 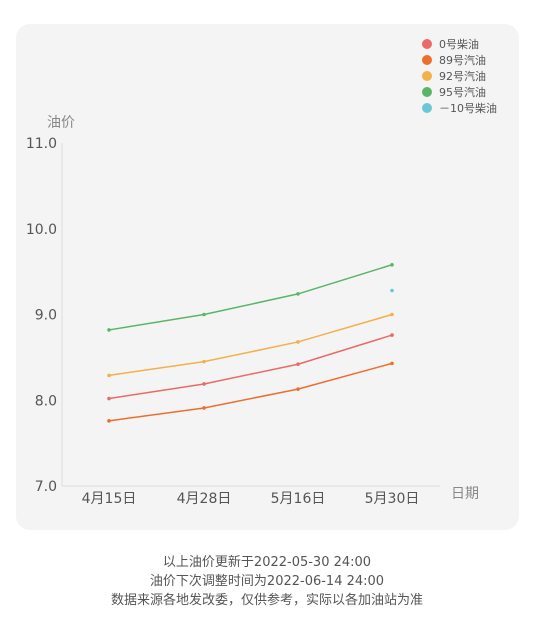 What do you see at coordinates (266, 600) in the screenshot?
I see `data-source-text: 数据来源各地发改委，仅供参考，实际以各加油站为准` at bounding box center [266, 600].